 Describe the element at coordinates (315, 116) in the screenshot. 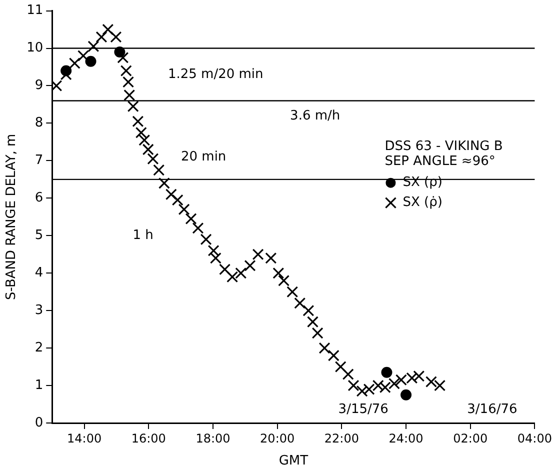

I see `annotation: 3.6 m/h` at that location.